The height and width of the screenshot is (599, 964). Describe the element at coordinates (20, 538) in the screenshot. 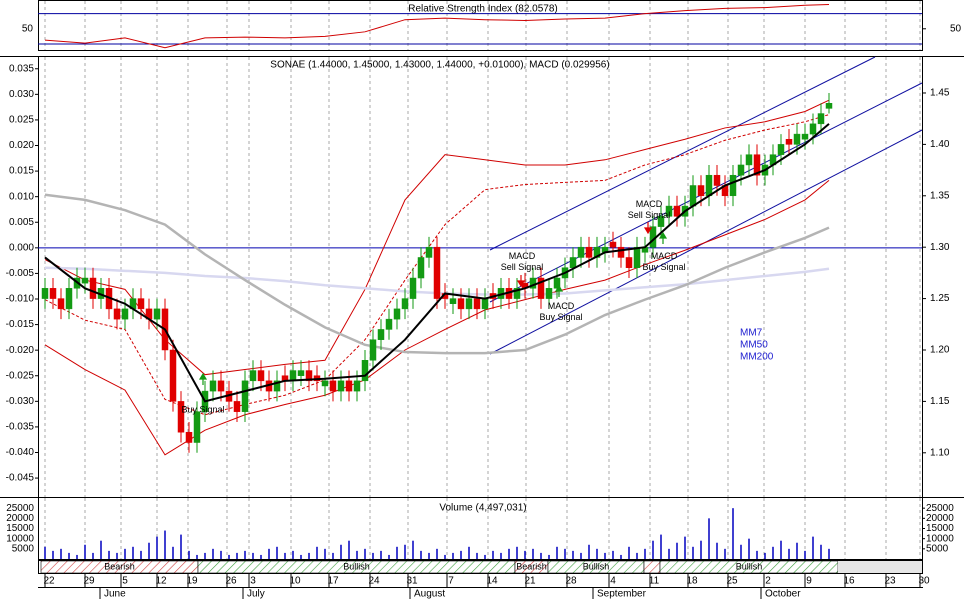

I see `y-tick-label: 10000` at that location.